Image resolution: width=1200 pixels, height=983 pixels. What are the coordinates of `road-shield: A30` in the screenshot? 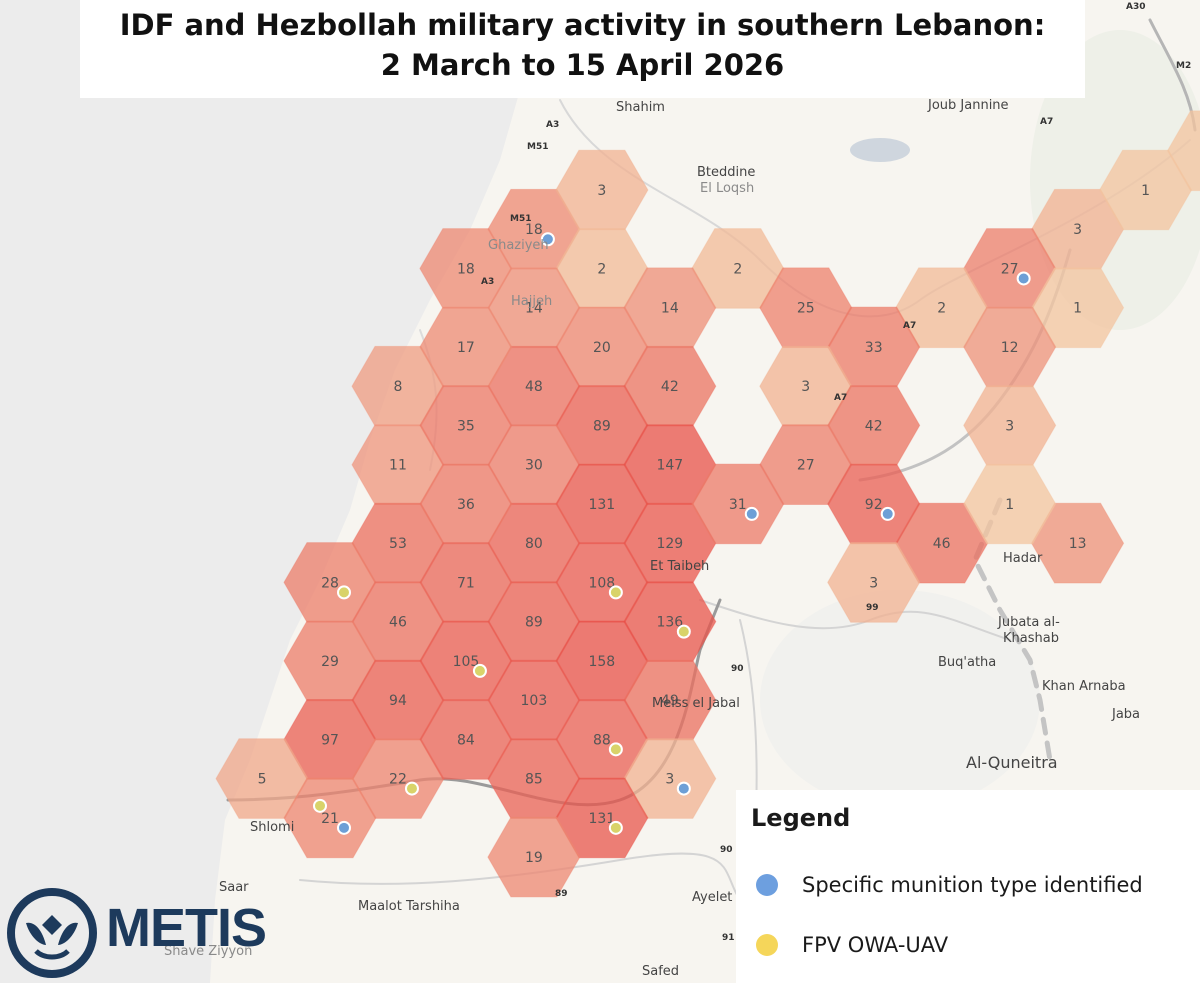 It's located at (1136, 7).